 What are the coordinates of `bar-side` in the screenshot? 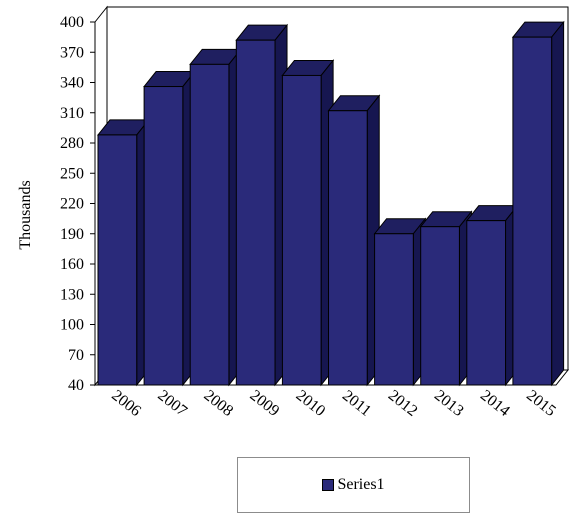 It's located at (558, 203).